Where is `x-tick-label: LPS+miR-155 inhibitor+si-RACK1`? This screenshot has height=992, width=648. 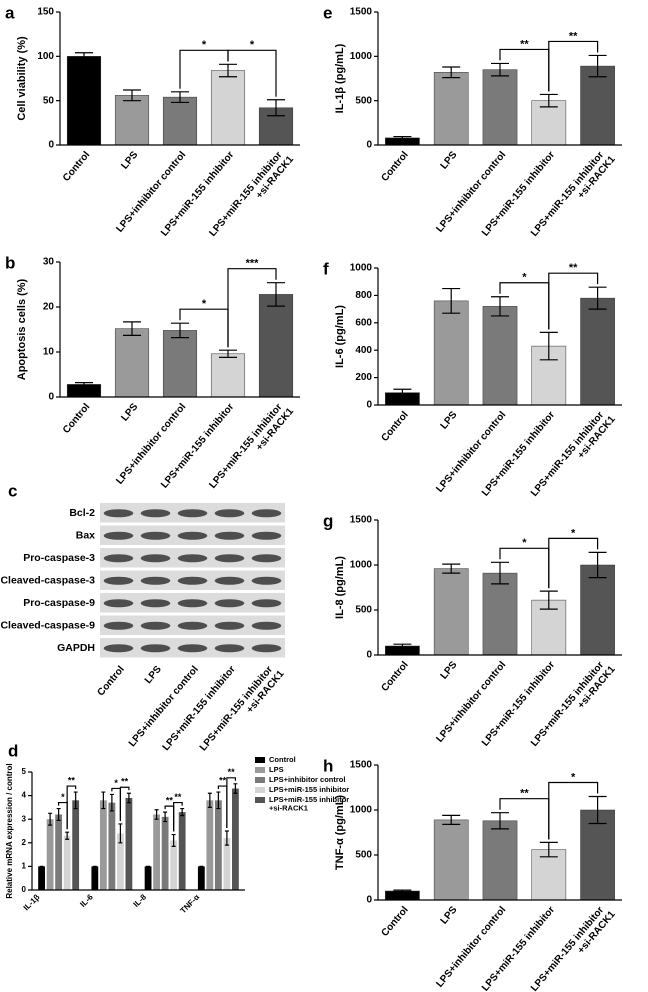
x-tick-label: LPS+miR-155 inhibitor+si-RACK1 is located at coordinates (242, 711).